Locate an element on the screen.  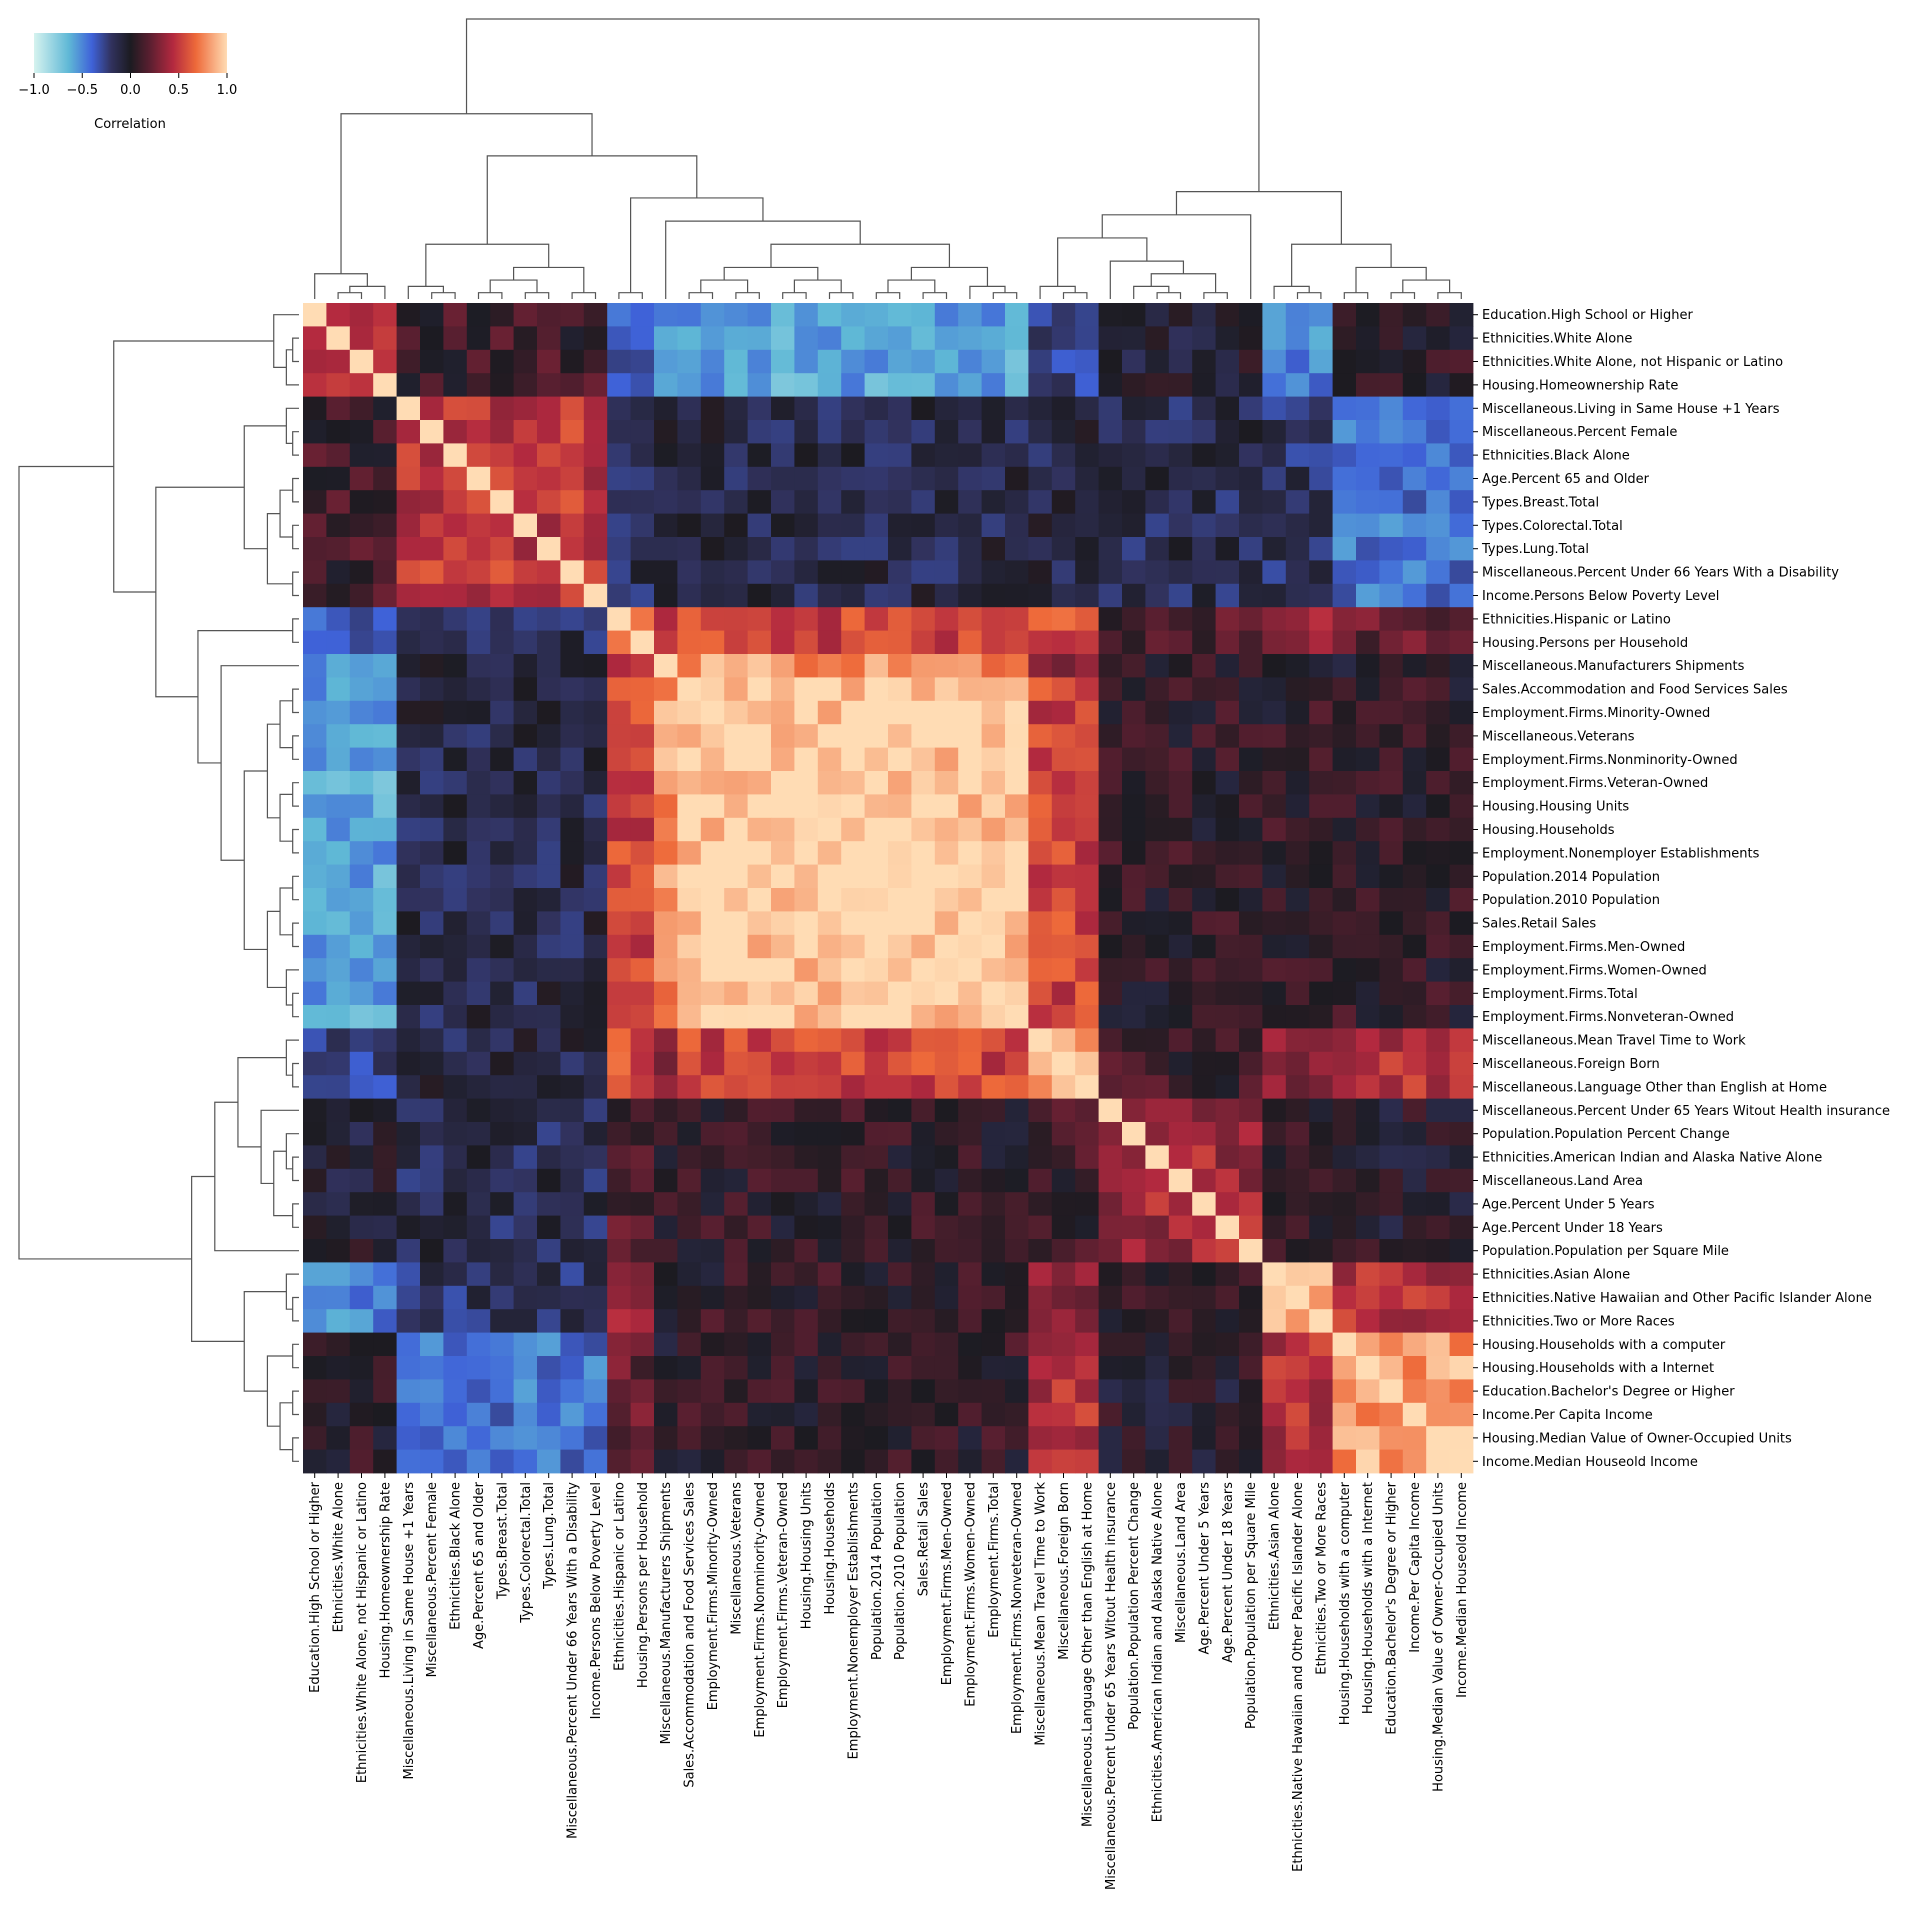
row-label: Ethnicities.Two or More Races is located at coordinates (1578, 1321).